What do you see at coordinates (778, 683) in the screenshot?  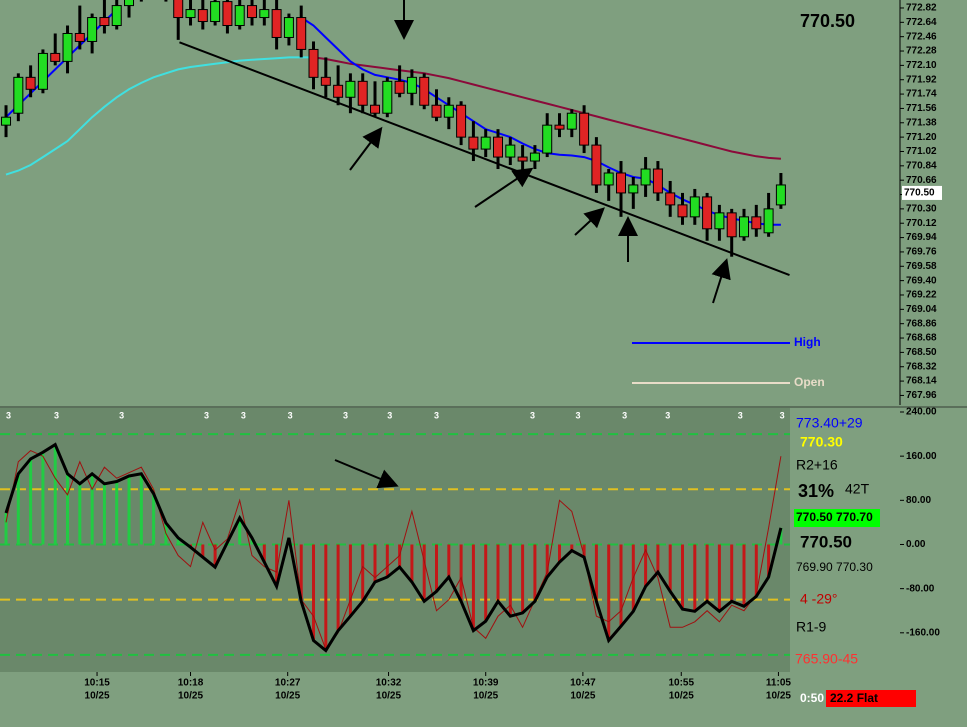 I see `x-tick-label: 11:05` at bounding box center [778, 683].